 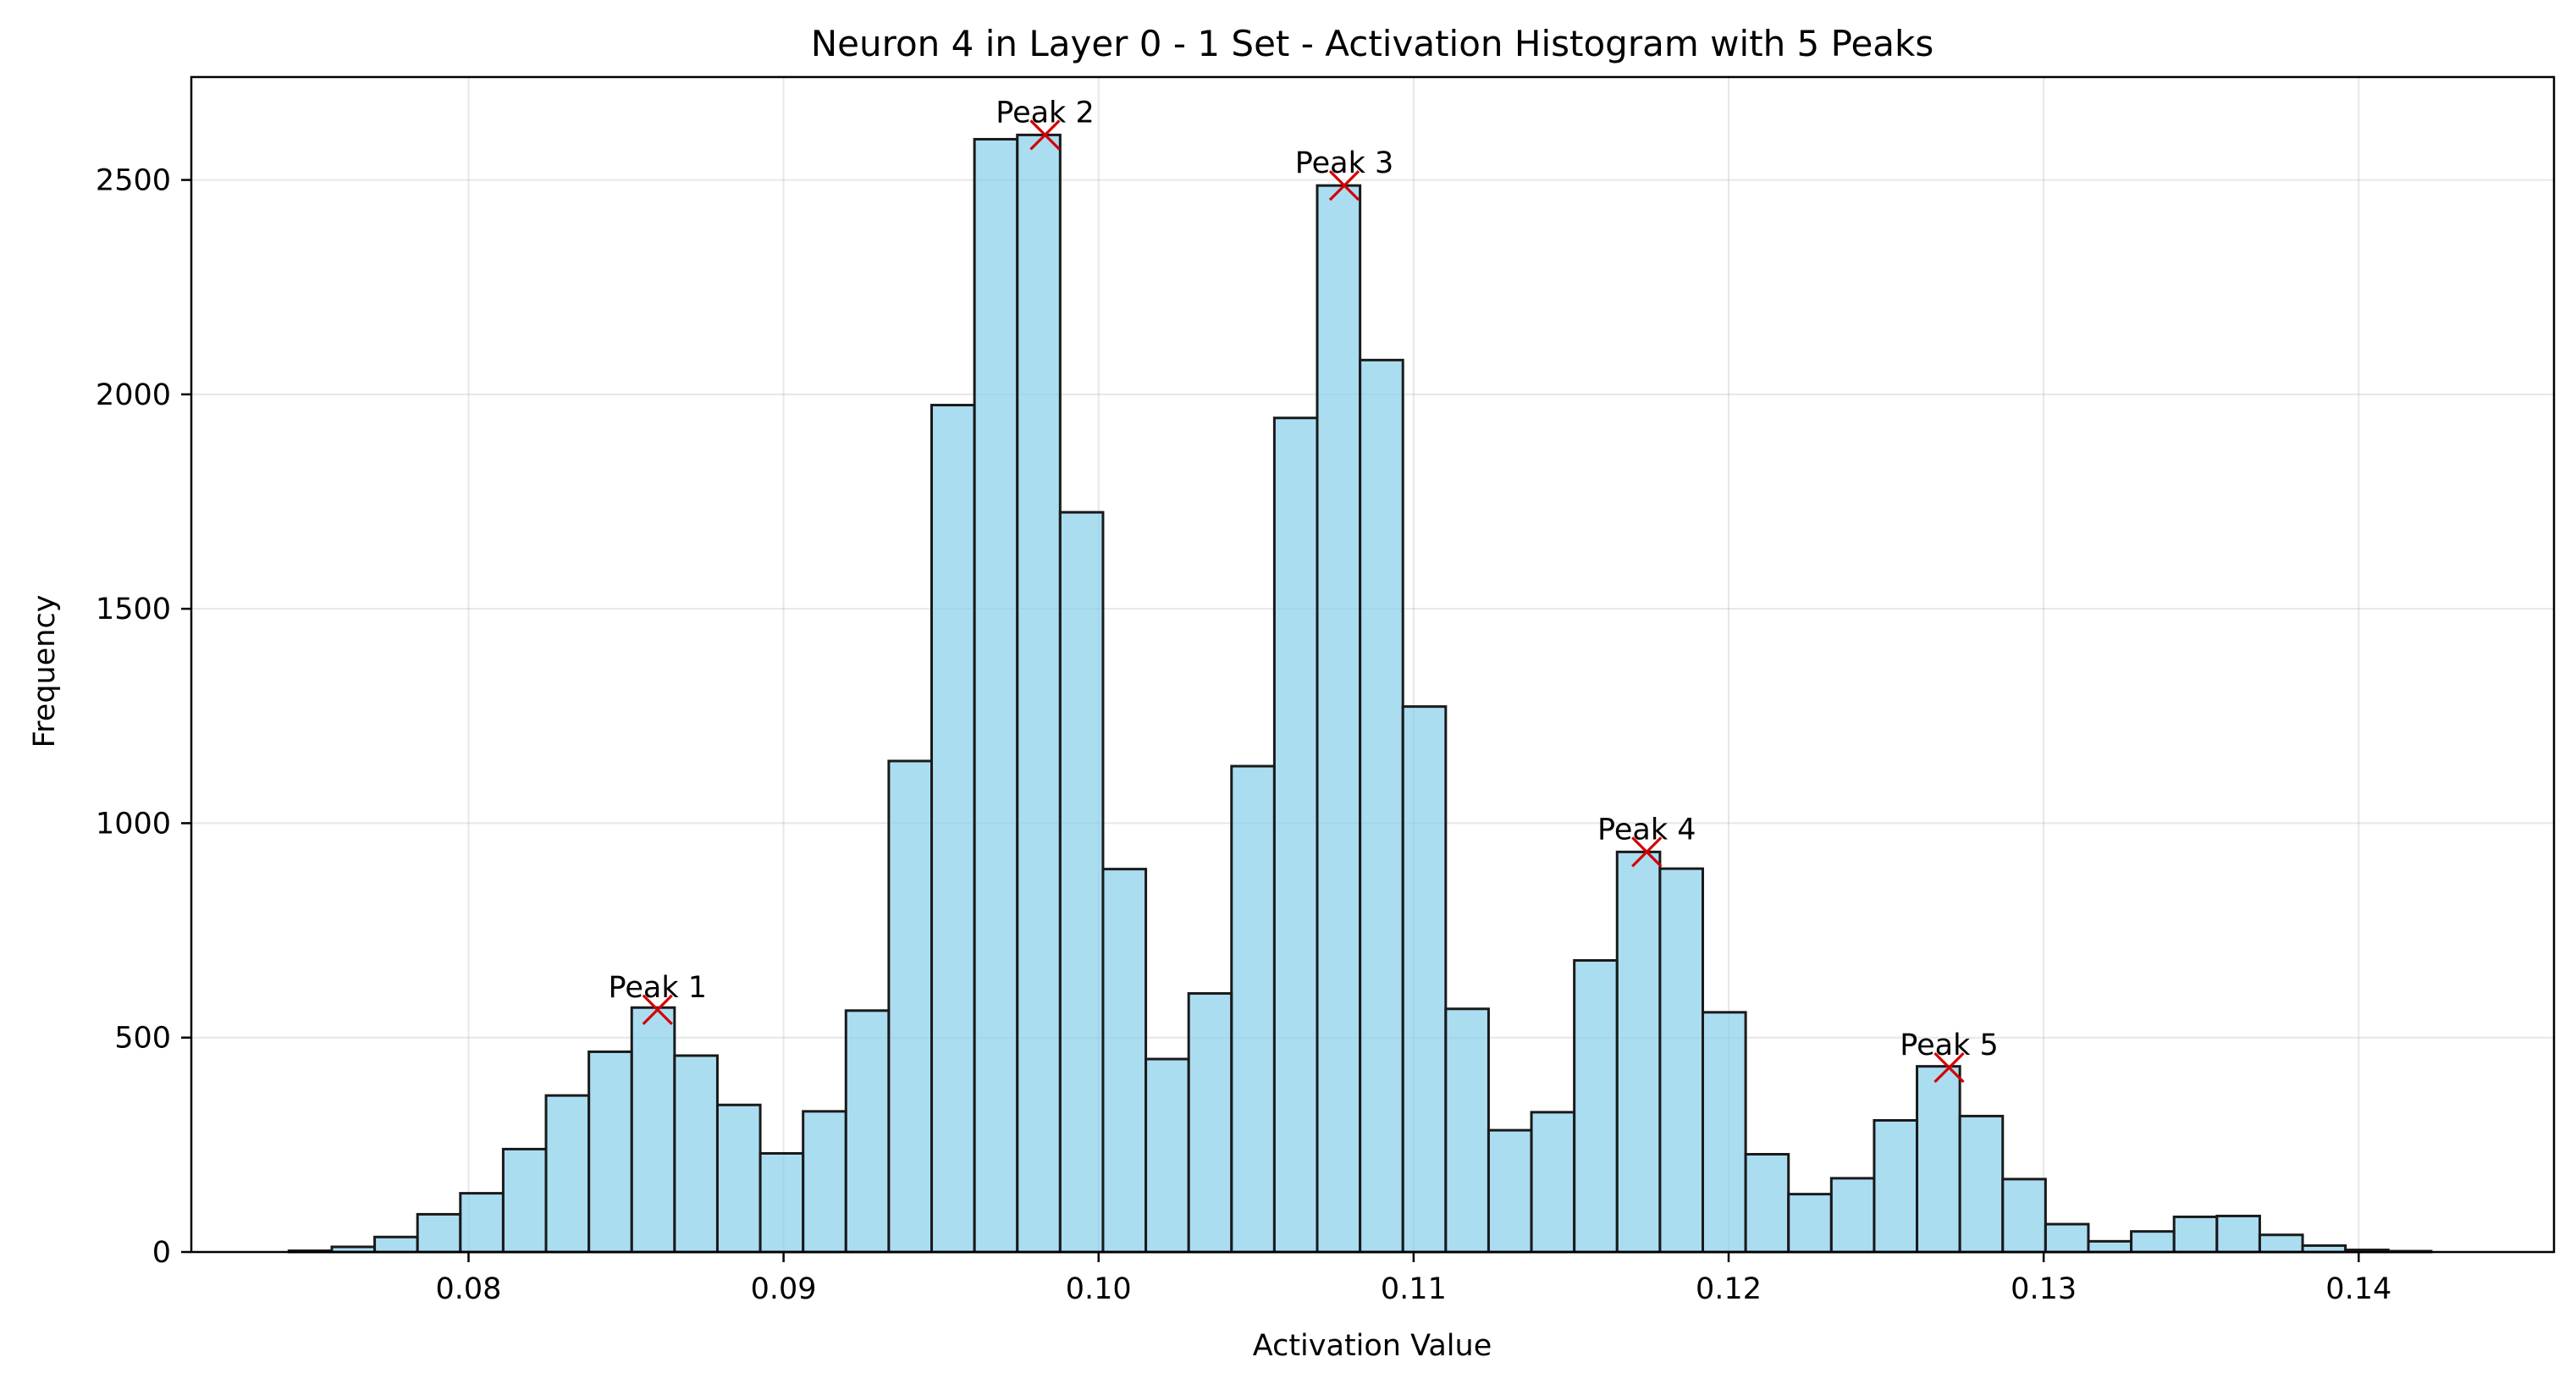 What do you see at coordinates (1099, 1289) in the screenshot?
I see `x-tick-label: 0.10` at bounding box center [1099, 1289].